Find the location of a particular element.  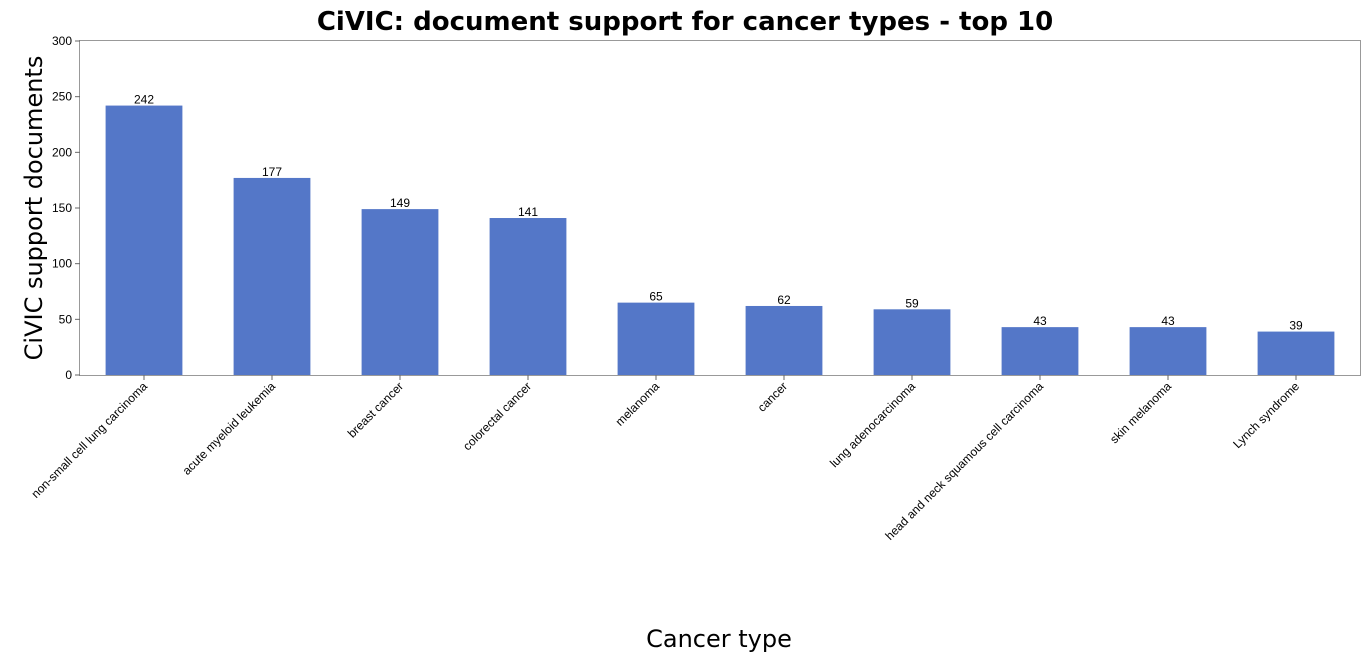

x-tick-label: cancer is located at coordinates (772, 396).